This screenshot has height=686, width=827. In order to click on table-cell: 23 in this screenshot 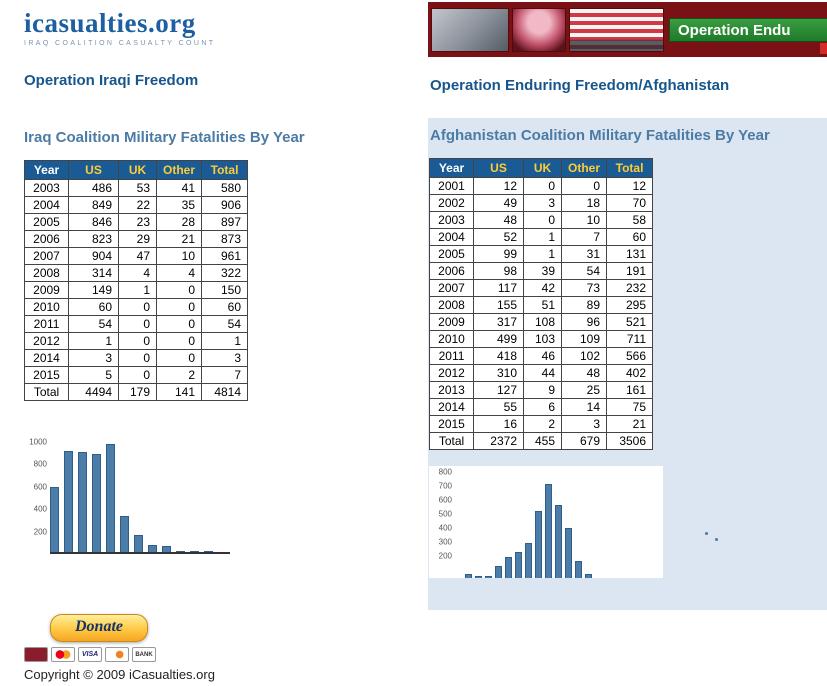, I will do `click(137, 222)`.